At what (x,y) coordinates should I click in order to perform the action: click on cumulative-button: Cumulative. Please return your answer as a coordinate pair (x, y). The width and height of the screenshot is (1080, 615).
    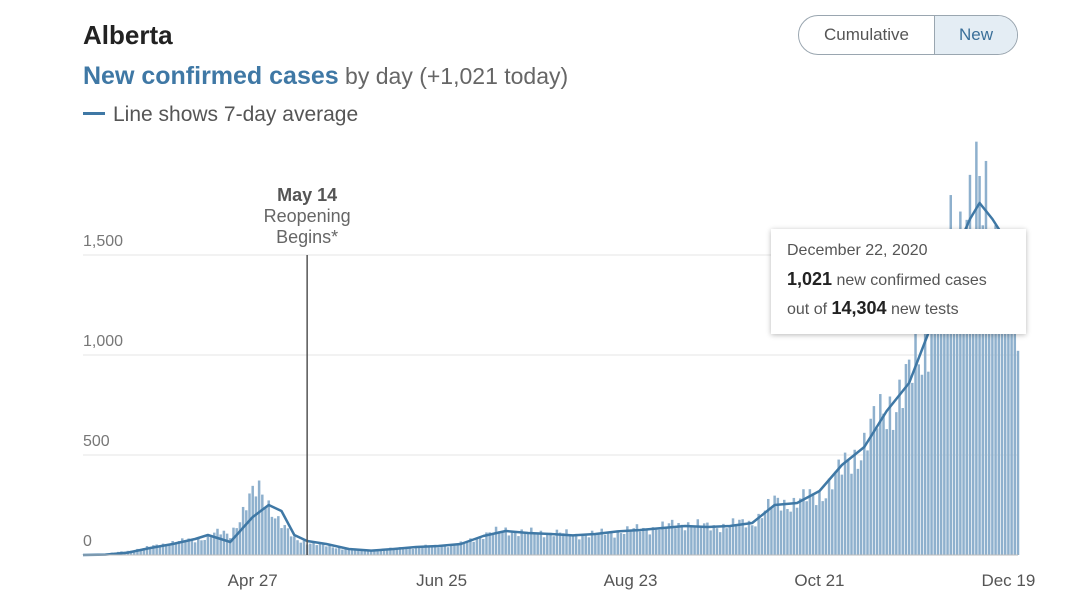
    Looking at the image, I should click on (866, 34).